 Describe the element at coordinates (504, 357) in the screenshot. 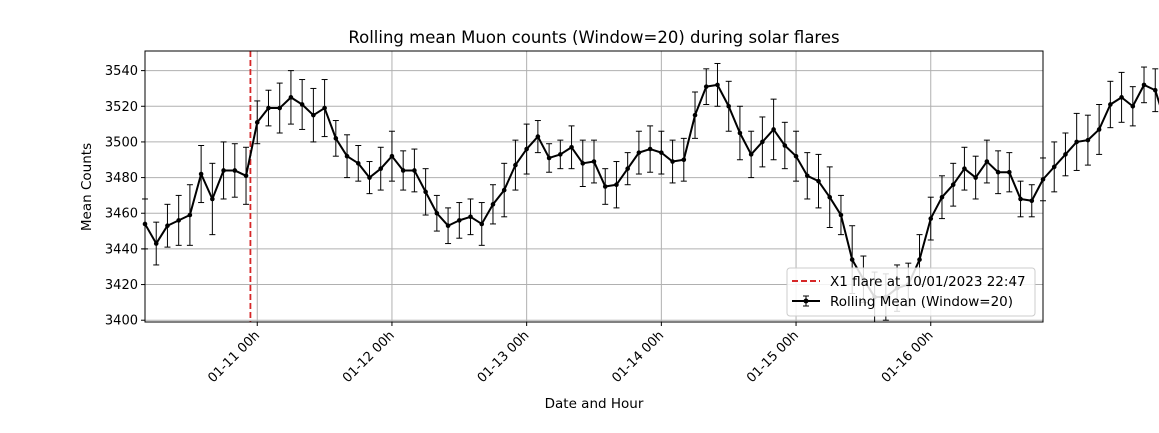

I see `x-tick-label: 01-13 00h` at that location.